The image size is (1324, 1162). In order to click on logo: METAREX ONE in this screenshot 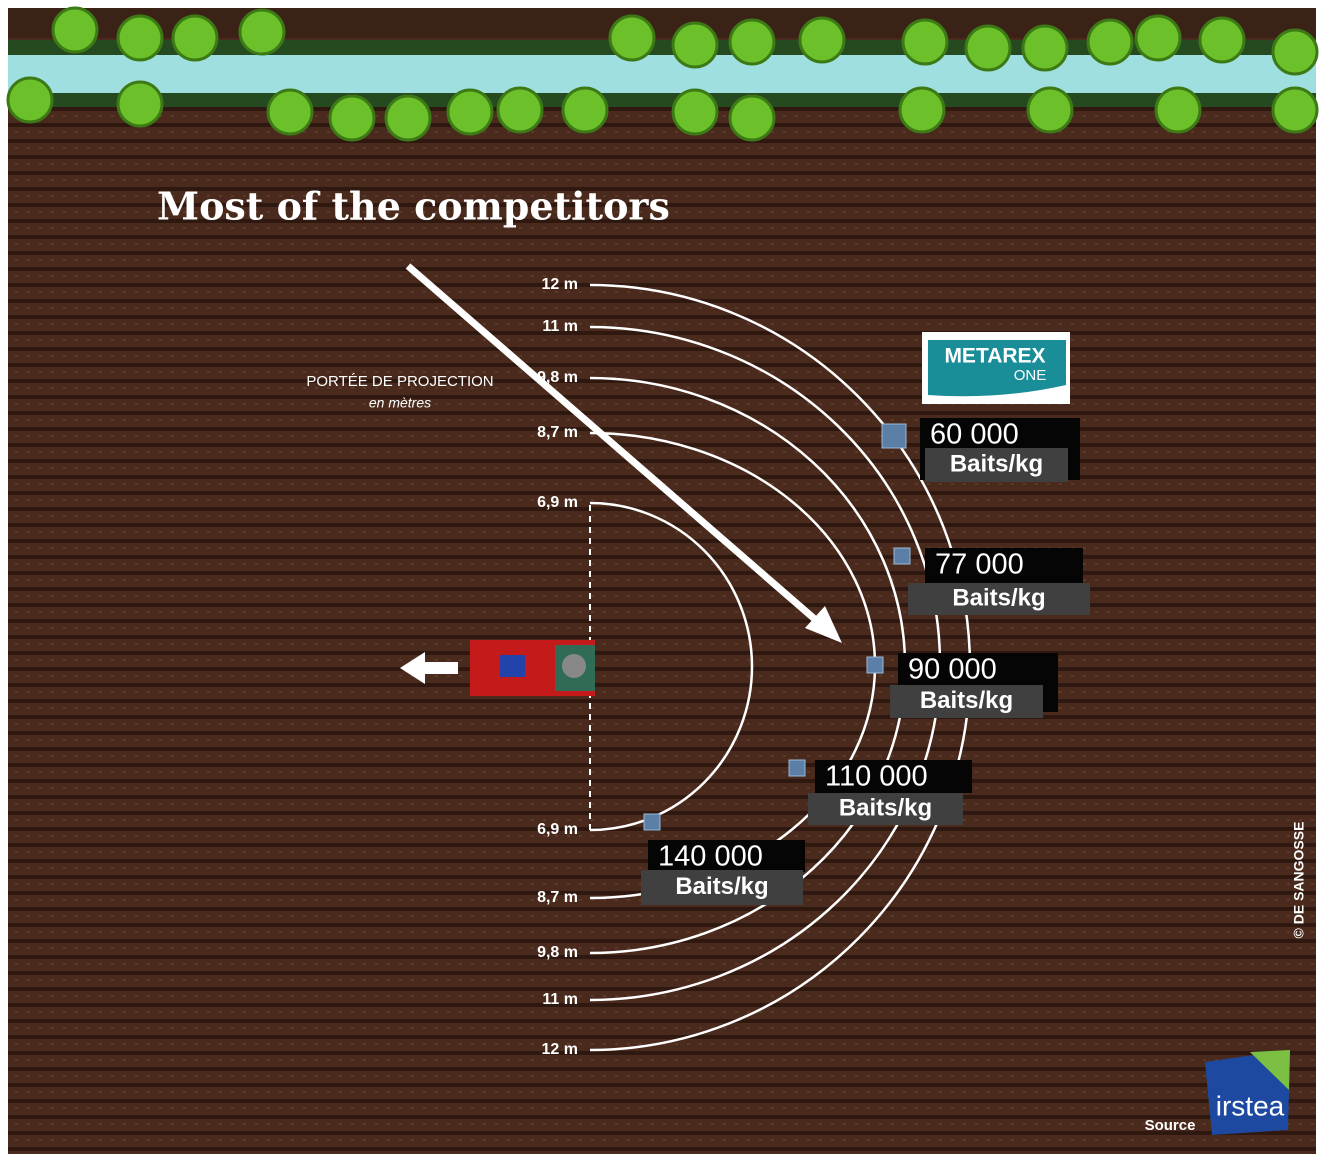, I will do `click(996, 368)`.